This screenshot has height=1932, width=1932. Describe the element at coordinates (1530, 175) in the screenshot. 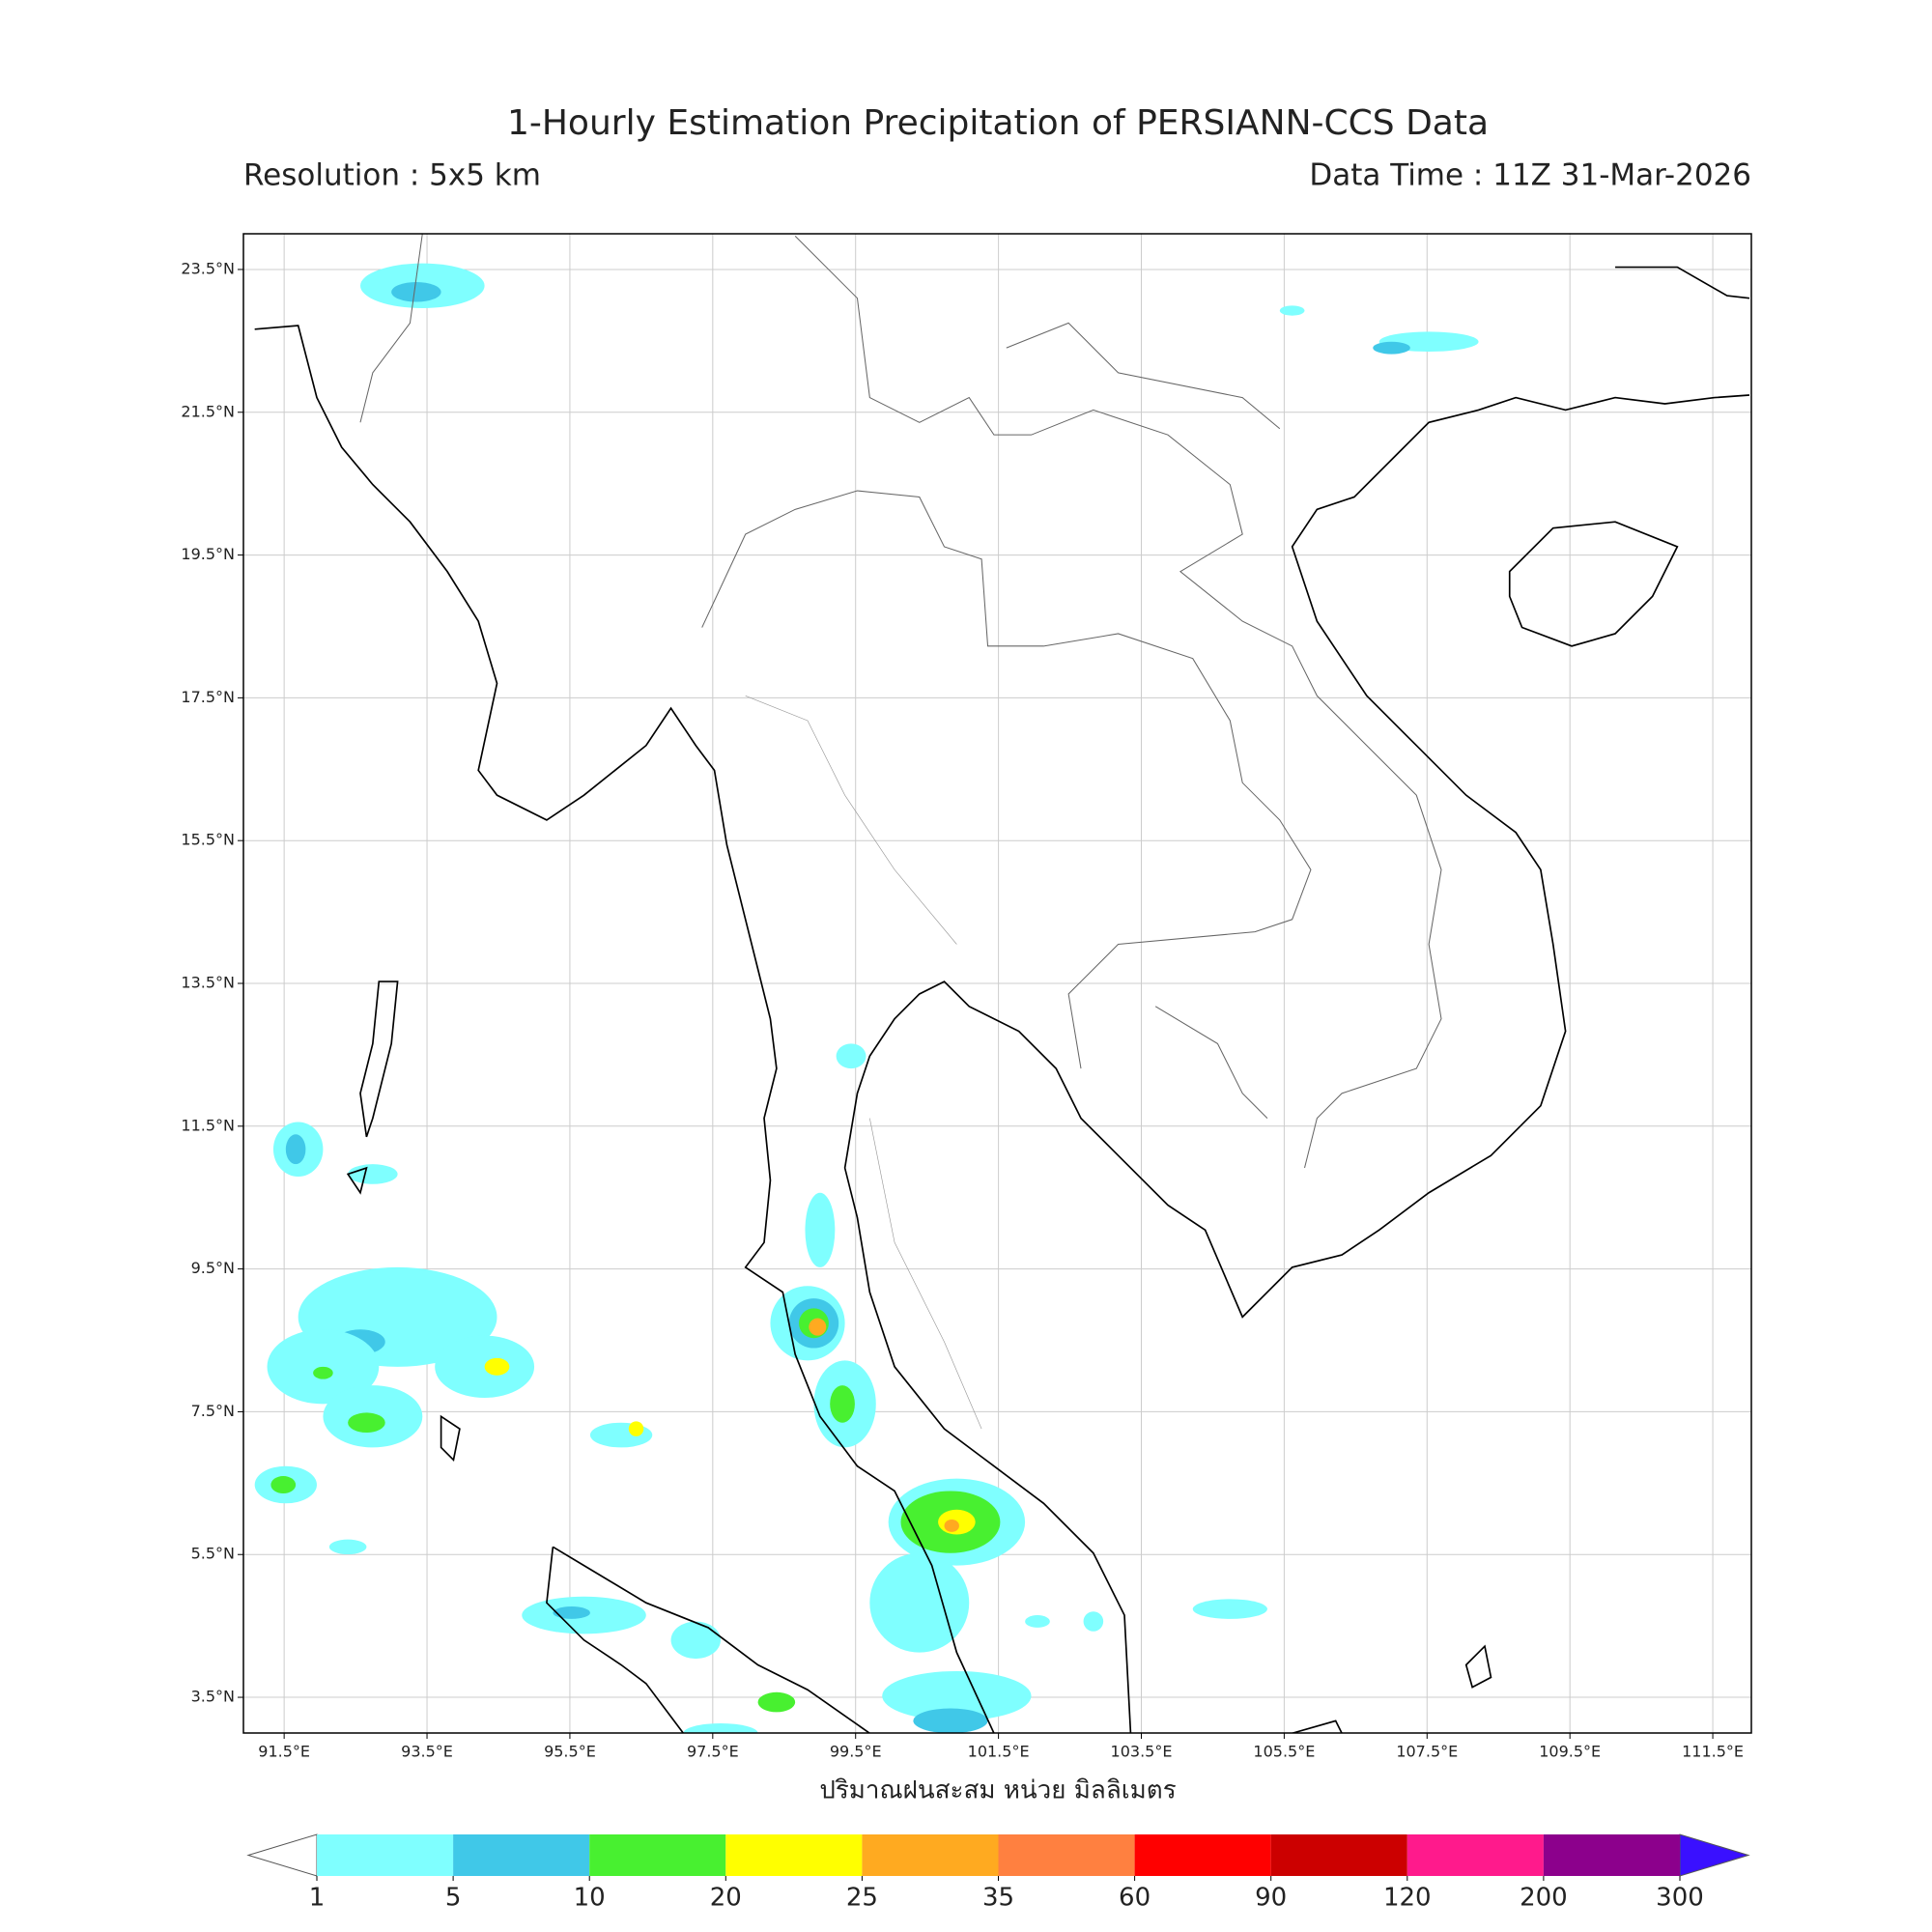

I see `subtitle-right: Data Time : 11Z 31-Mar-2026` at that location.